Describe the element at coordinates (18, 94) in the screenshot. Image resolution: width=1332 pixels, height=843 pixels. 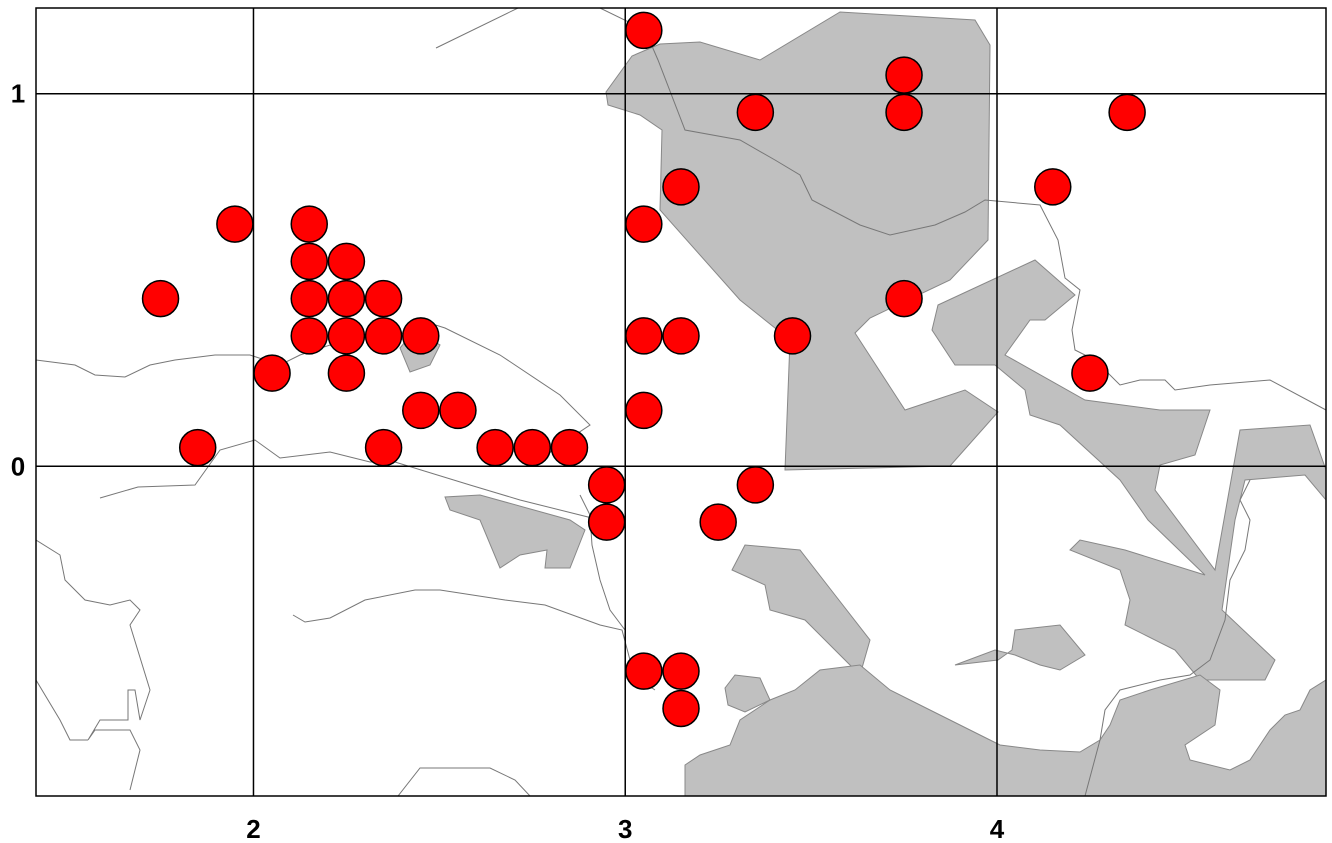
I see `y-tick-label: 1` at that location.